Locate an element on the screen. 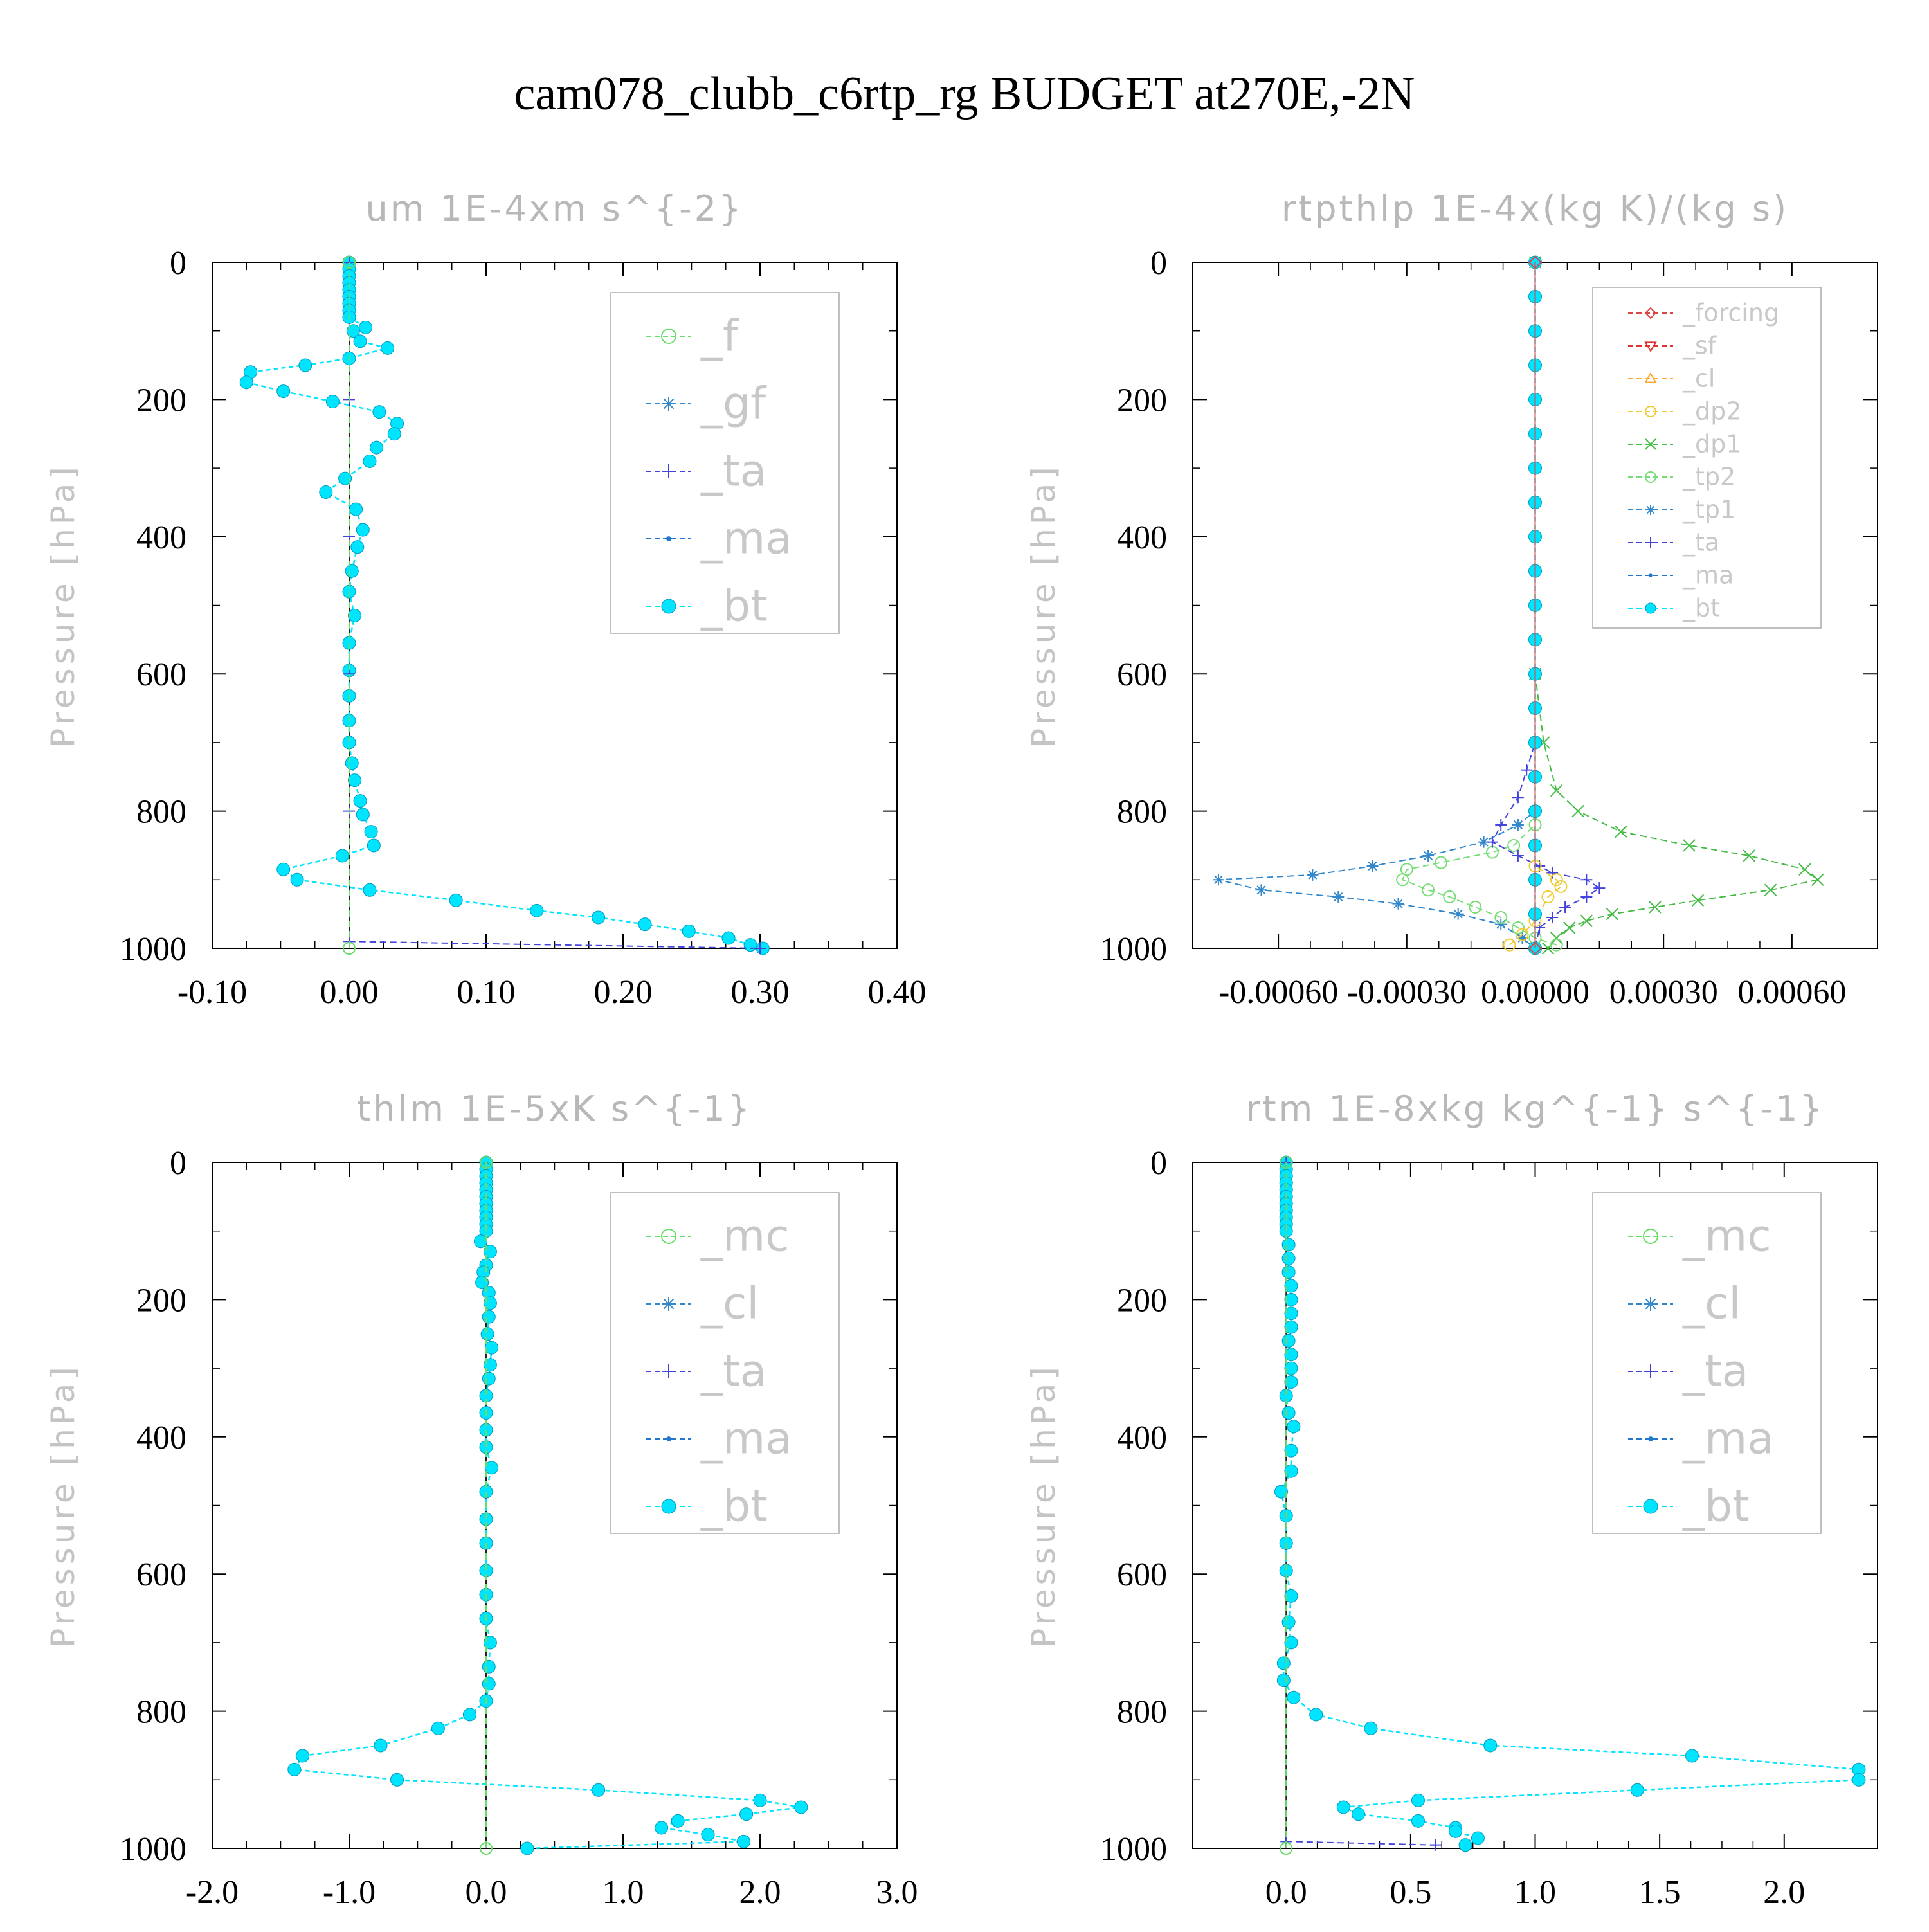 This screenshot has width=1929, height=1932. y-axis-label: Pressure [hPa] is located at coordinates (1043, 1505).